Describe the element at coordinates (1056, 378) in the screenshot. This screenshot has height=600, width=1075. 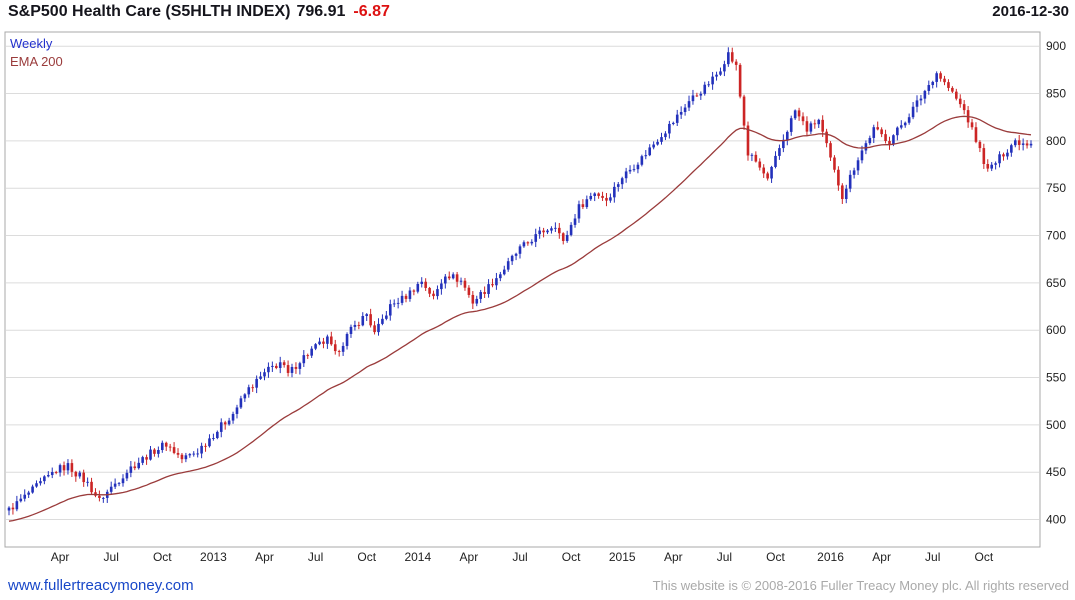
I see `y-axis-label: 550` at that location.